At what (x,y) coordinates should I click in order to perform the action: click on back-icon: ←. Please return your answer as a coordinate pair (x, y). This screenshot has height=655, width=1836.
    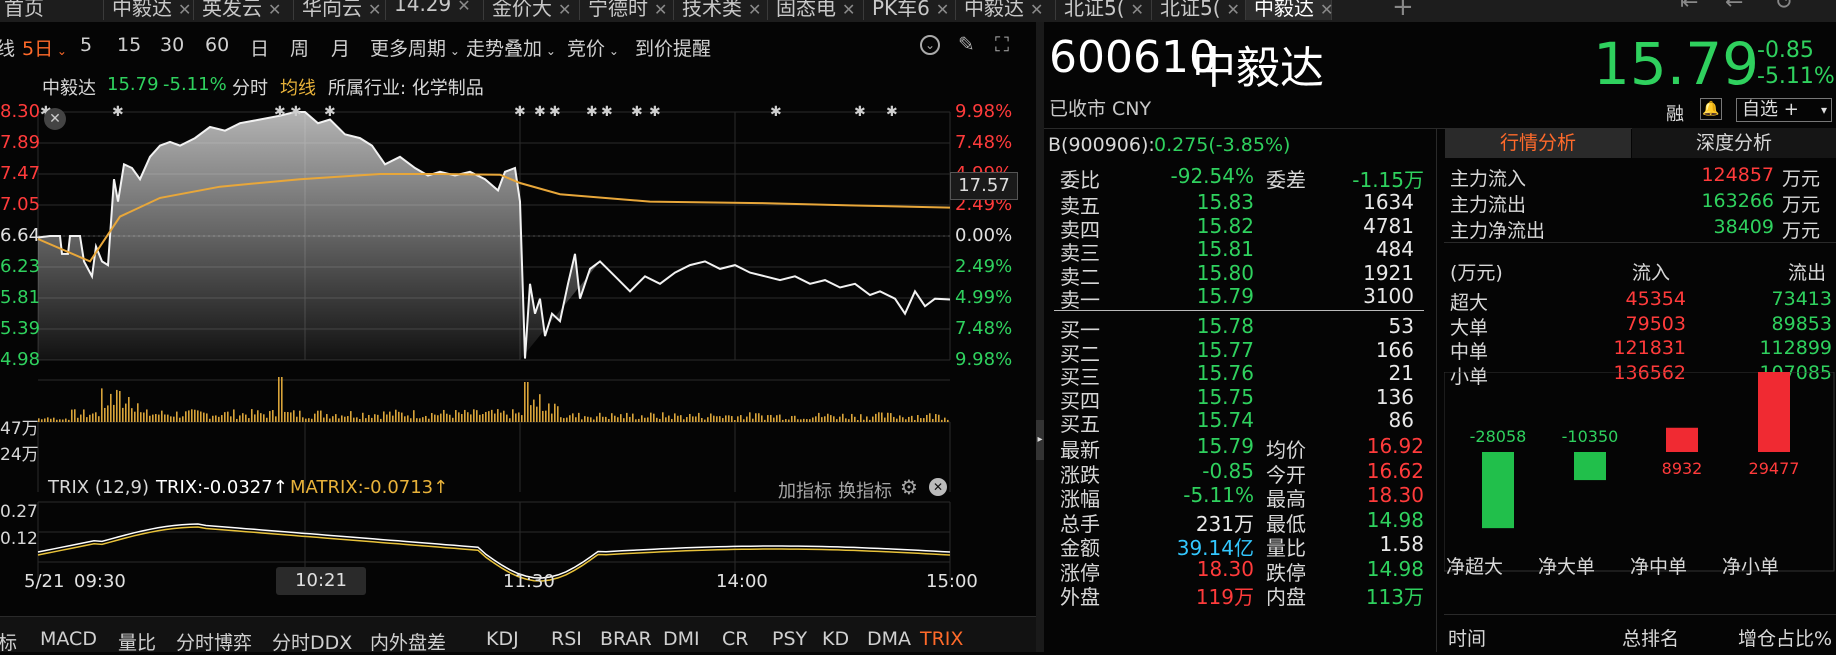
    Looking at the image, I should click on (1734, 7).